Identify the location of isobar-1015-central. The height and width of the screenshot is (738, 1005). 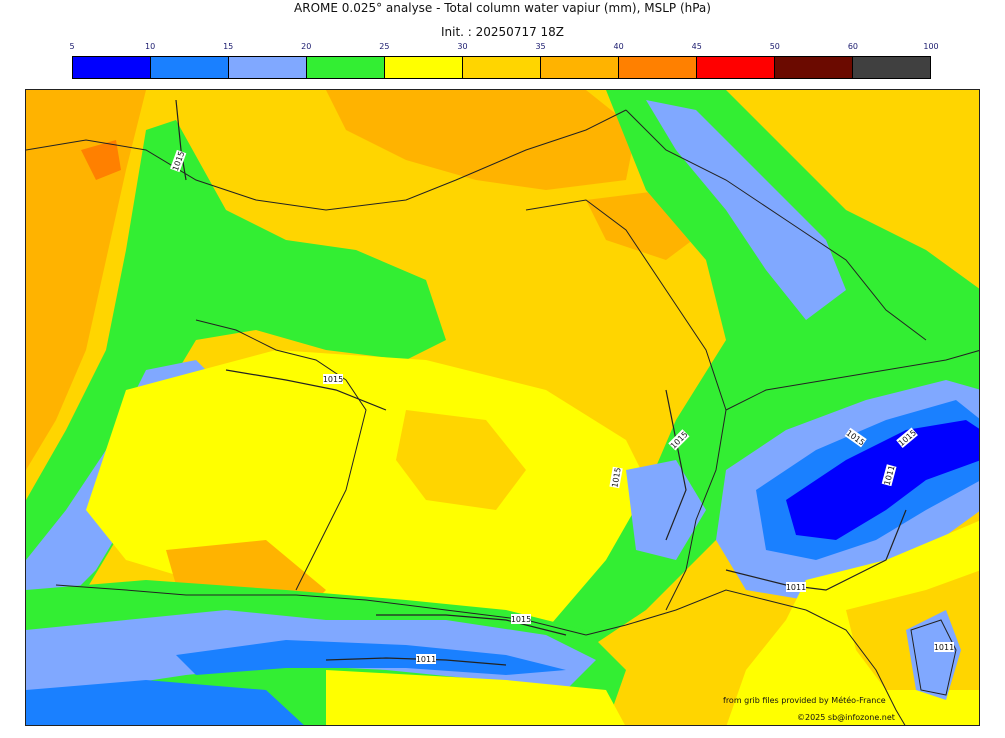
(306, 390).